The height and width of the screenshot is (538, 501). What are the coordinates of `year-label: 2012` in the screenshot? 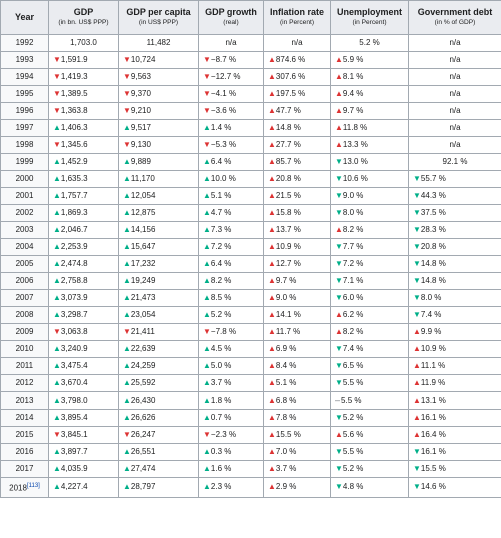 It's located at (24, 382).